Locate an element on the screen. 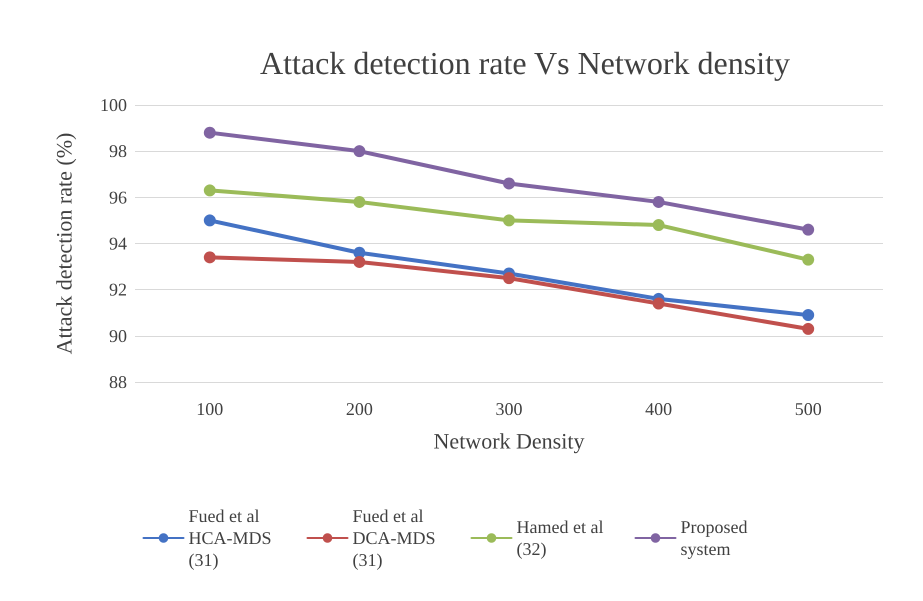 This screenshot has height=601, width=923. legend-label: Fued et al DCA-MDS (31) is located at coordinates (396, 538).